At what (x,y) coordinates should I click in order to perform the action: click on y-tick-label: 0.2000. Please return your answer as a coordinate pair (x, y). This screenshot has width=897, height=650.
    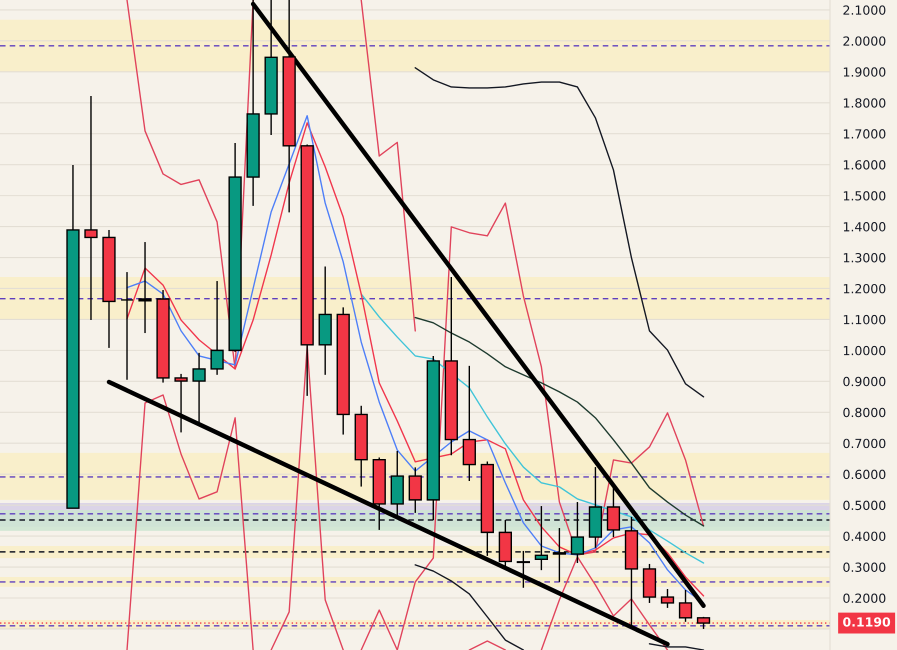
    Looking at the image, I should click on (864, 598).